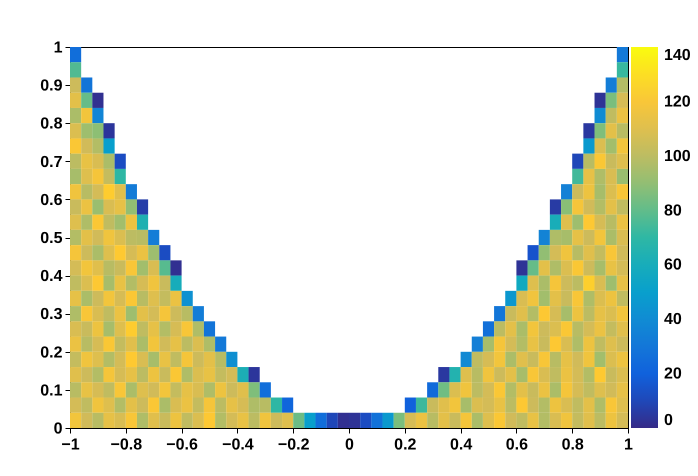  What do you see at coordinates (70, 445) in the screenshot?
I see `x-tick-label: −1` at bounding box center [70, 445].